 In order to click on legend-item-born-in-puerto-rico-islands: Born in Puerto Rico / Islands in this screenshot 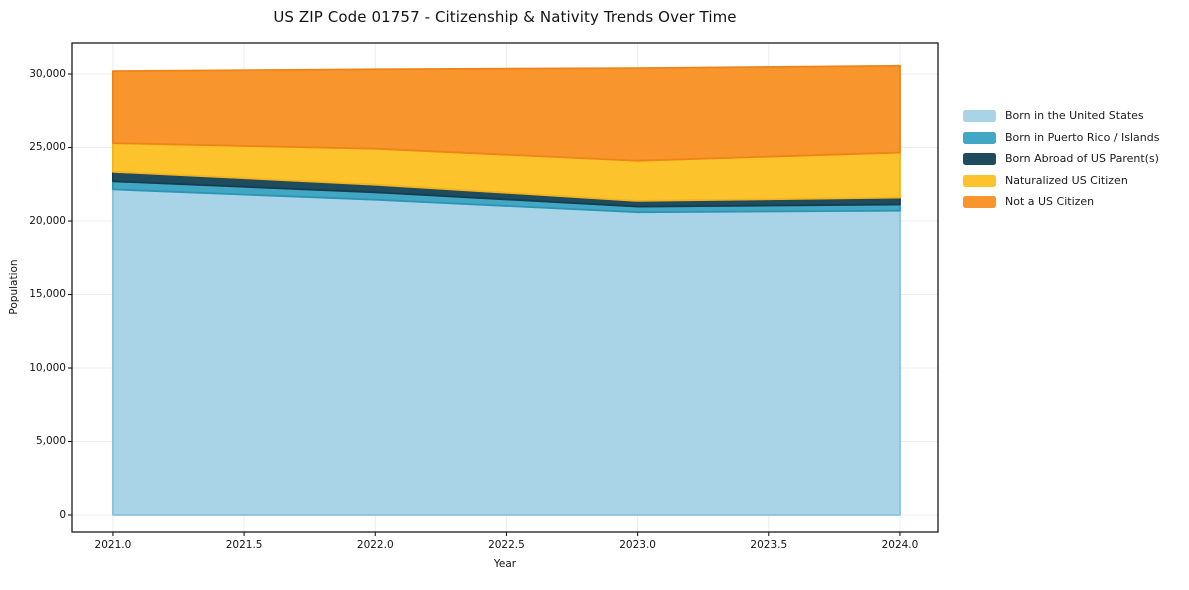, I will do `click(1061, 137)`.